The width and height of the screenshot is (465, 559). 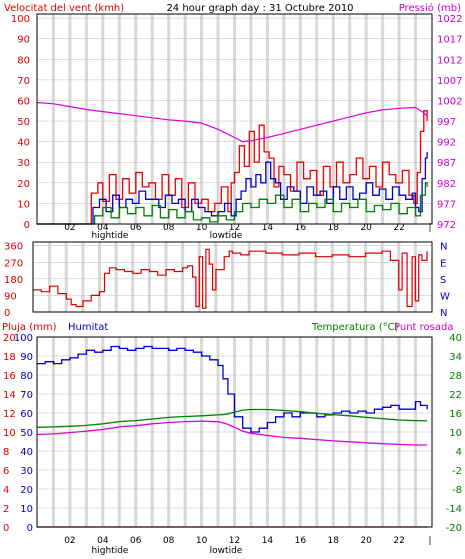 I want to click on rain-tick-label: 4, so click(x=6, y=490).